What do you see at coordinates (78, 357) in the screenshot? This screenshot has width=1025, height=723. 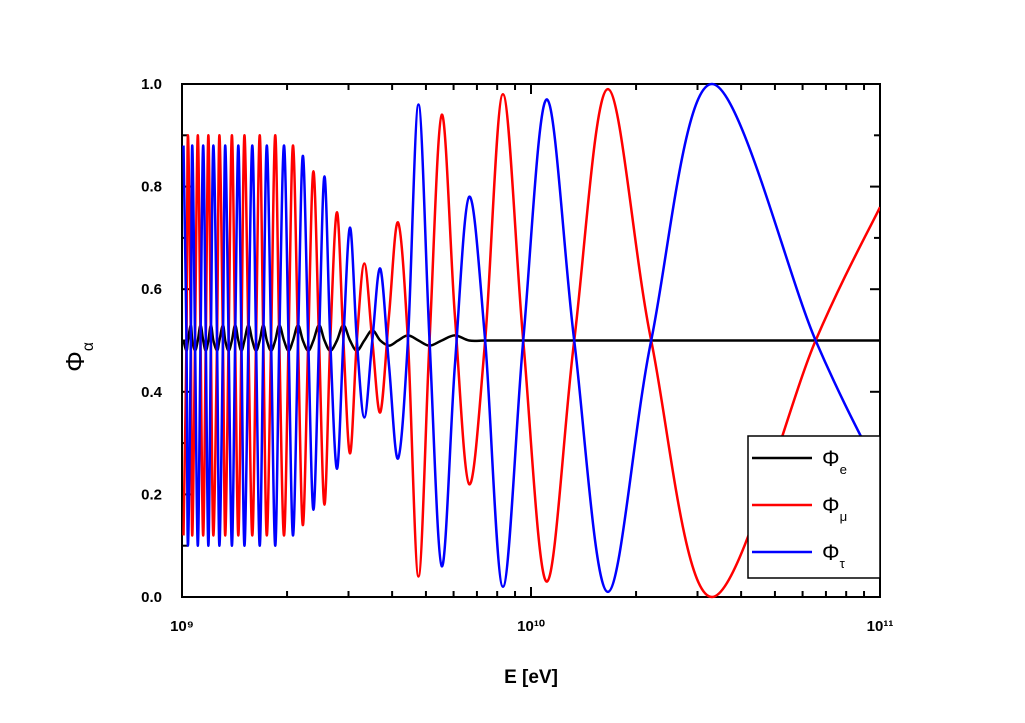 I see `y-axis-label: Φα` at bounding box center [78, 357].